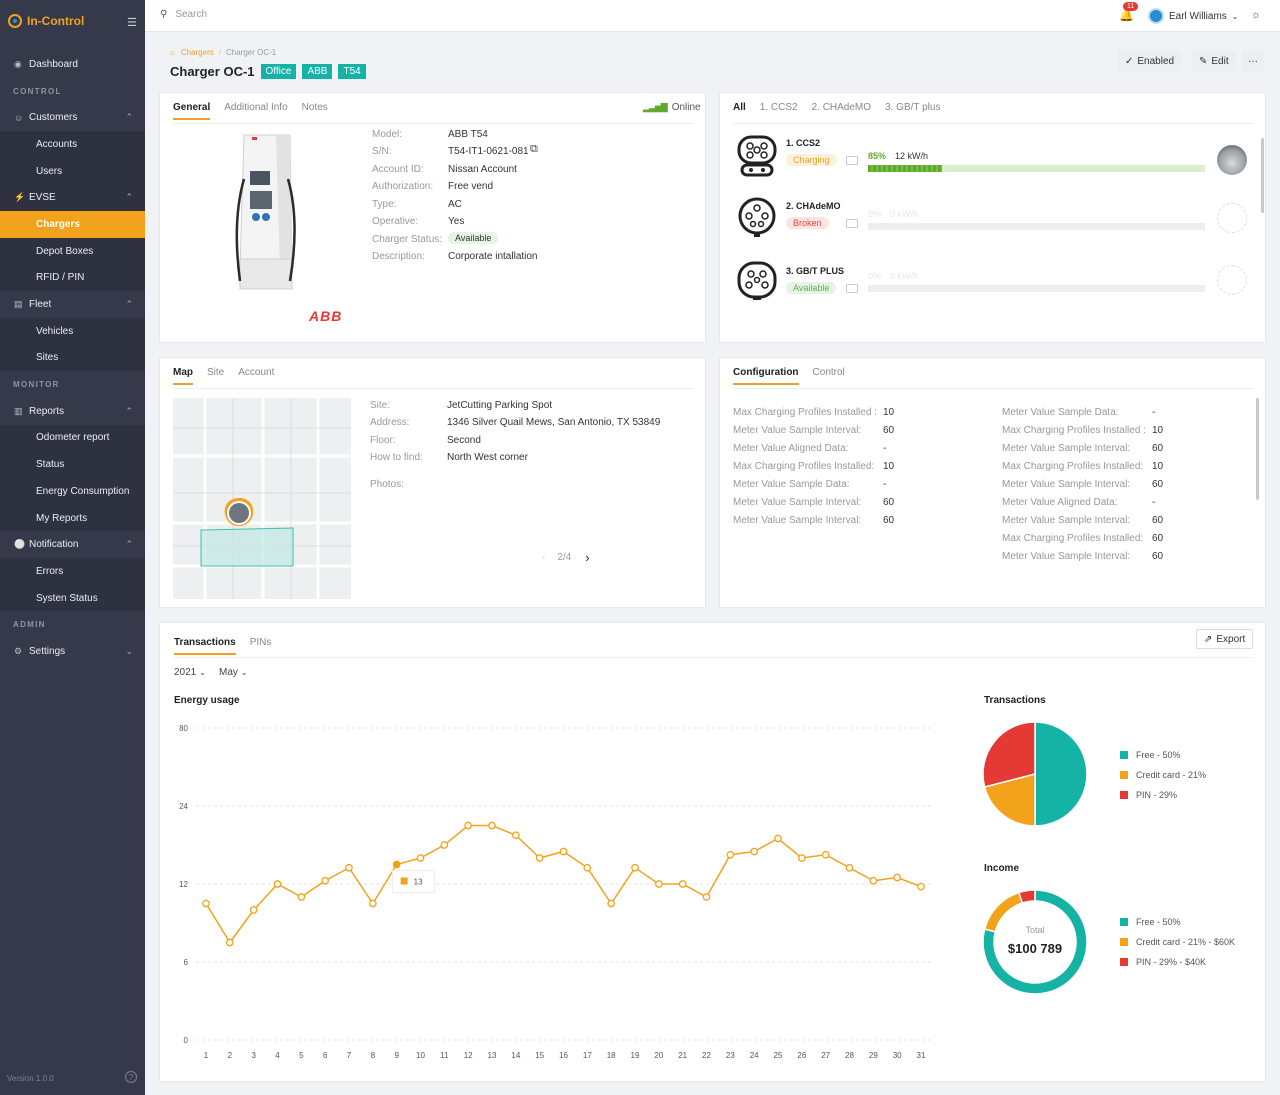  I want to click on tab-configuration: Configuration, so click(766, 376).